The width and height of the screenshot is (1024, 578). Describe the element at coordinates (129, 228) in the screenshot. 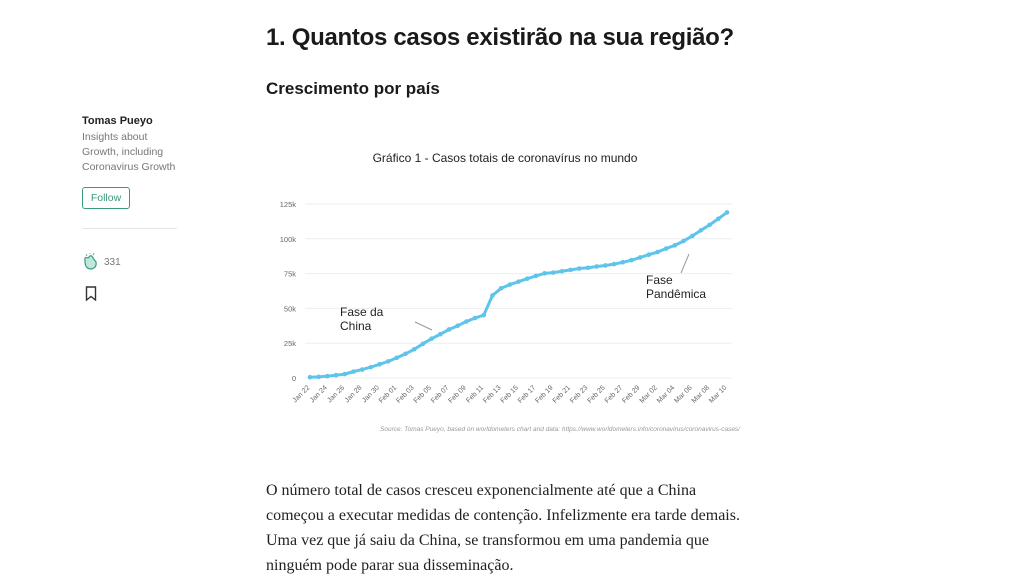

I see `sidebar-divider` at that location.